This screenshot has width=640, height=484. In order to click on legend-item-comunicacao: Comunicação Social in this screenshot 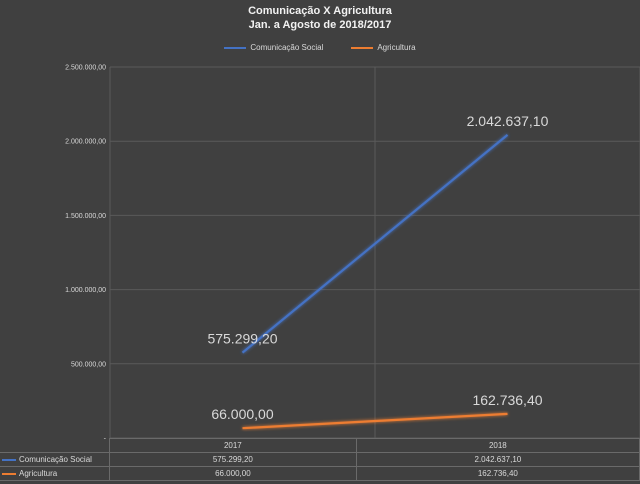, I will do `click(273, 47)`.